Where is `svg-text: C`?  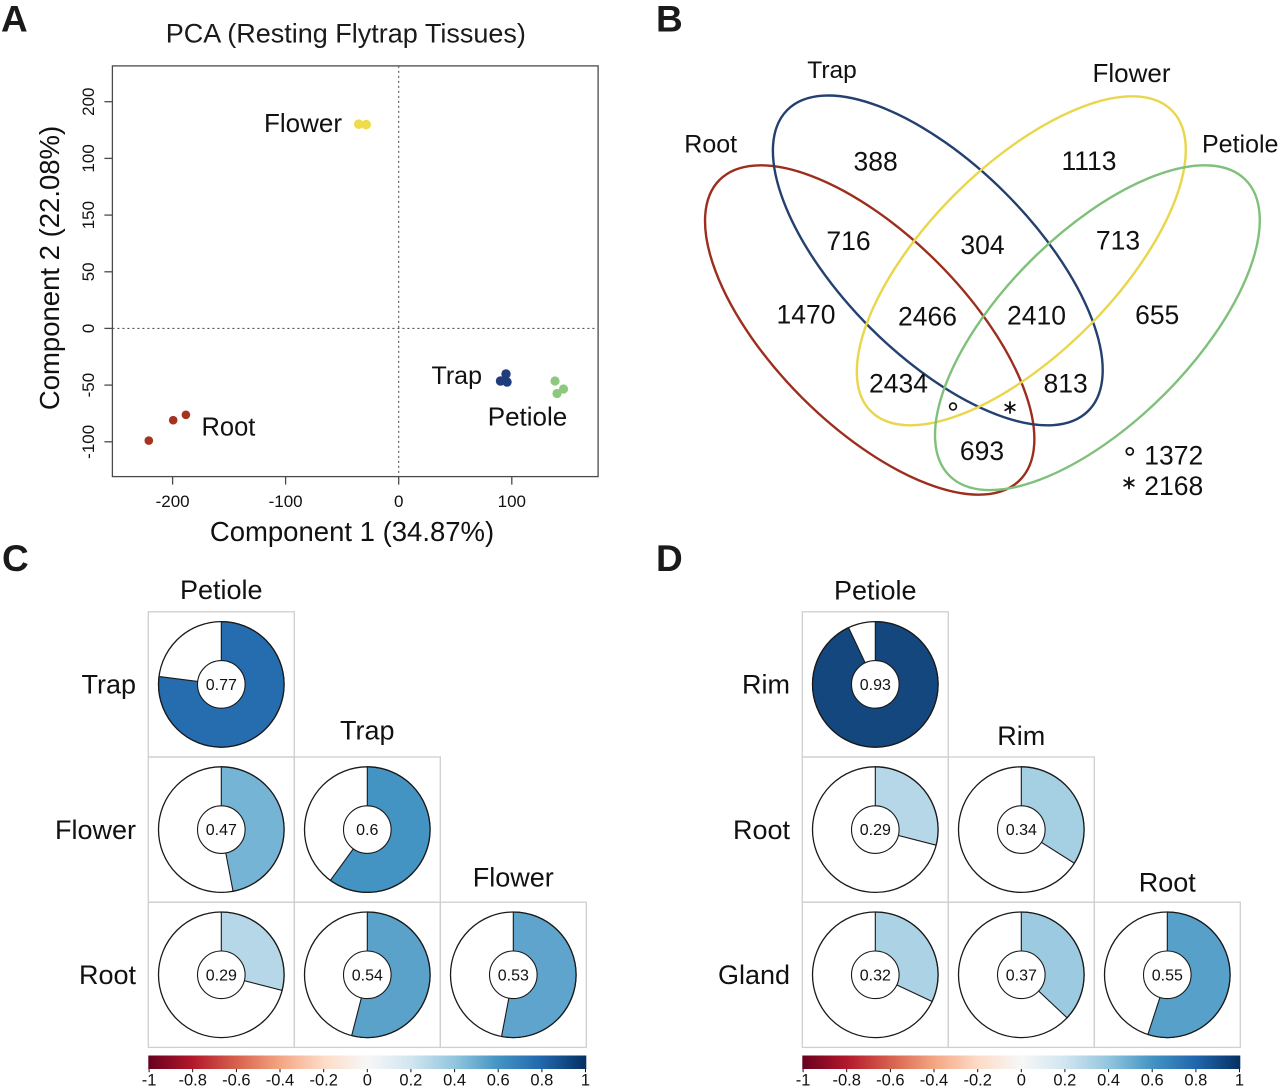
svg-text: C is located at coordinates (15, 558).